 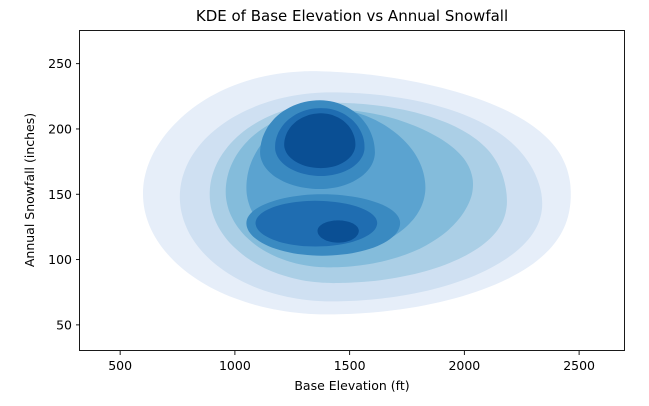 I want to click on x-axis-label: Base Elevation (ft), so click(x=351, y=385).